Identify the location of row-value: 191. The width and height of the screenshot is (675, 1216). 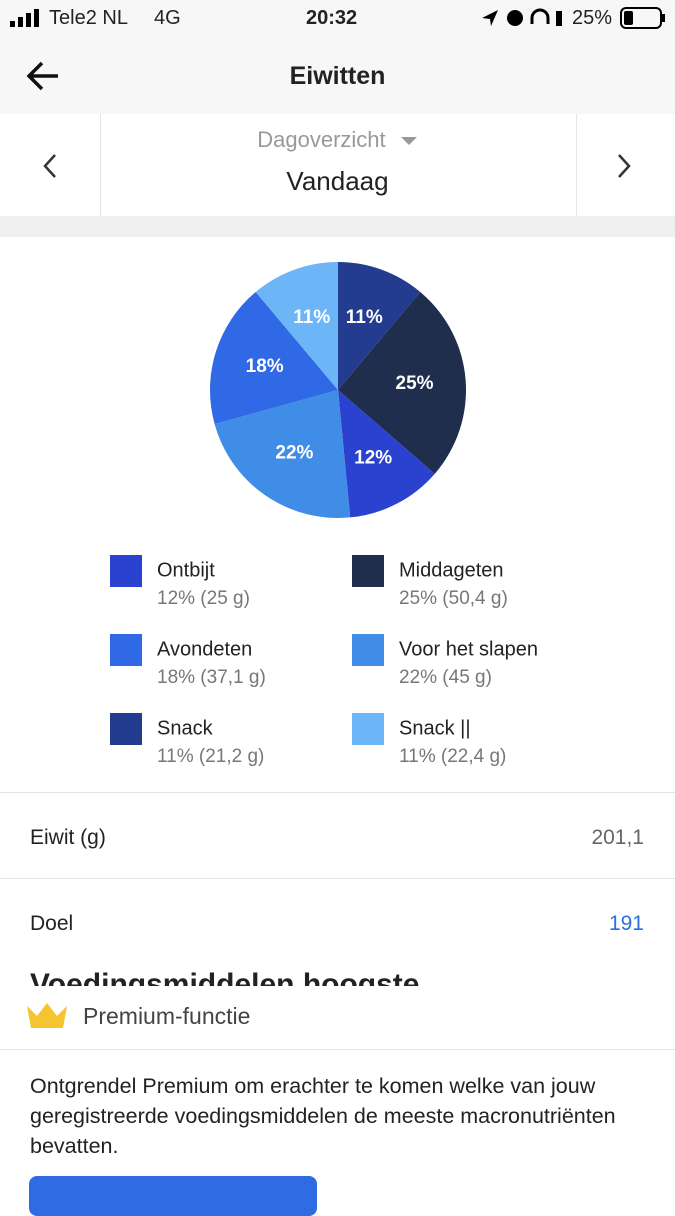
(626, 923).